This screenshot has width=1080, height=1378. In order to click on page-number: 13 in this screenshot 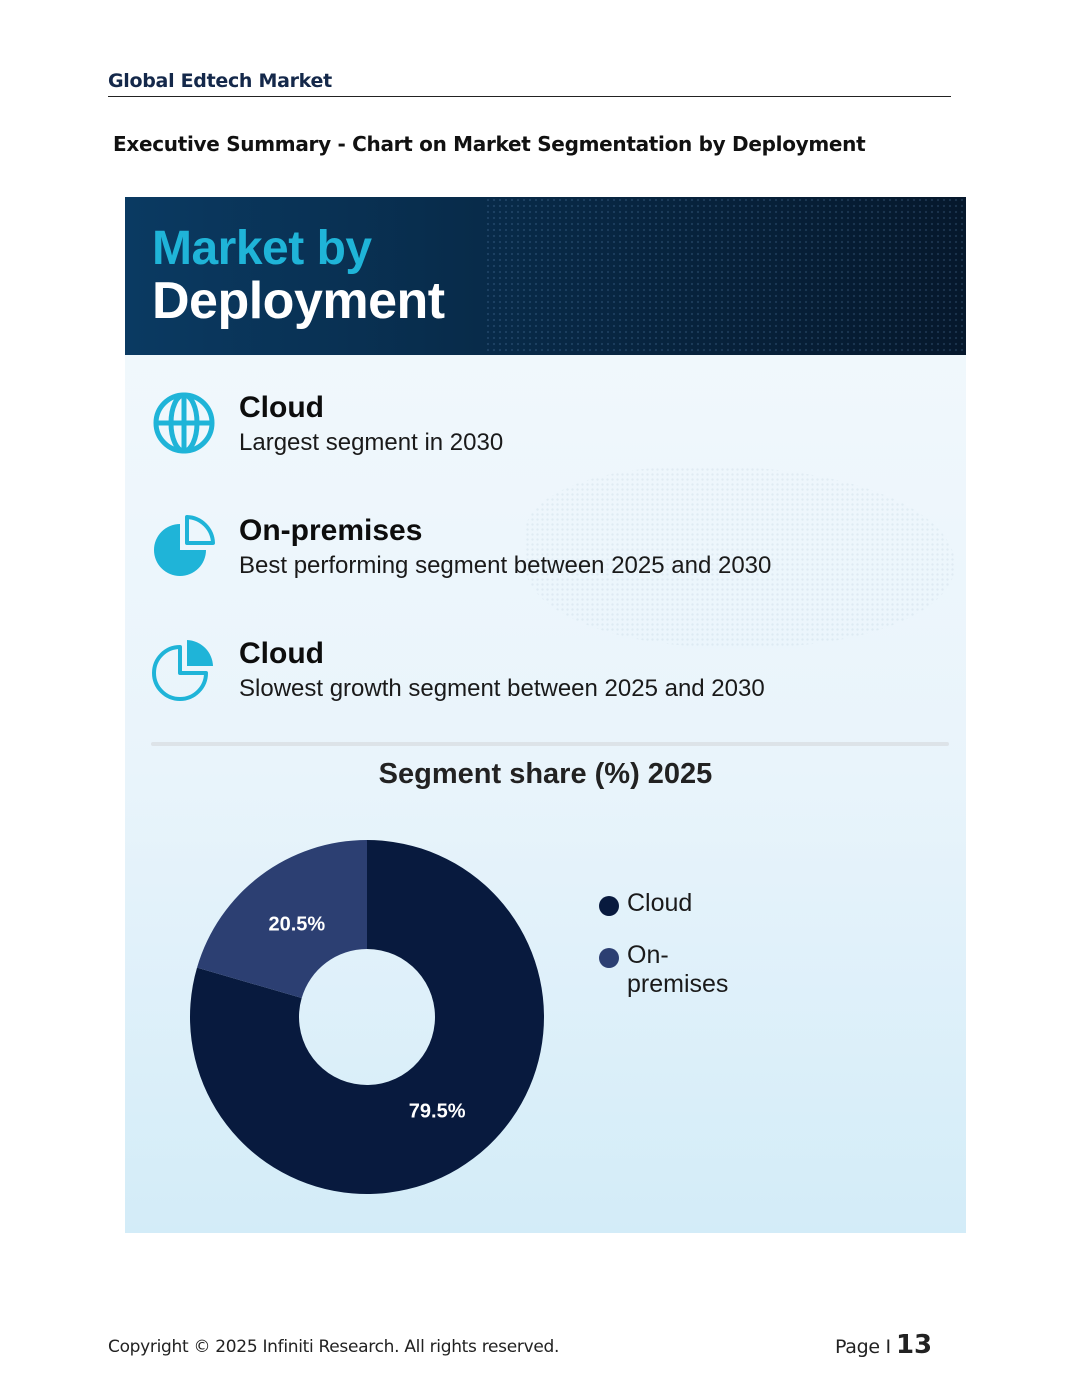, I will do `click(914, 1345)`.